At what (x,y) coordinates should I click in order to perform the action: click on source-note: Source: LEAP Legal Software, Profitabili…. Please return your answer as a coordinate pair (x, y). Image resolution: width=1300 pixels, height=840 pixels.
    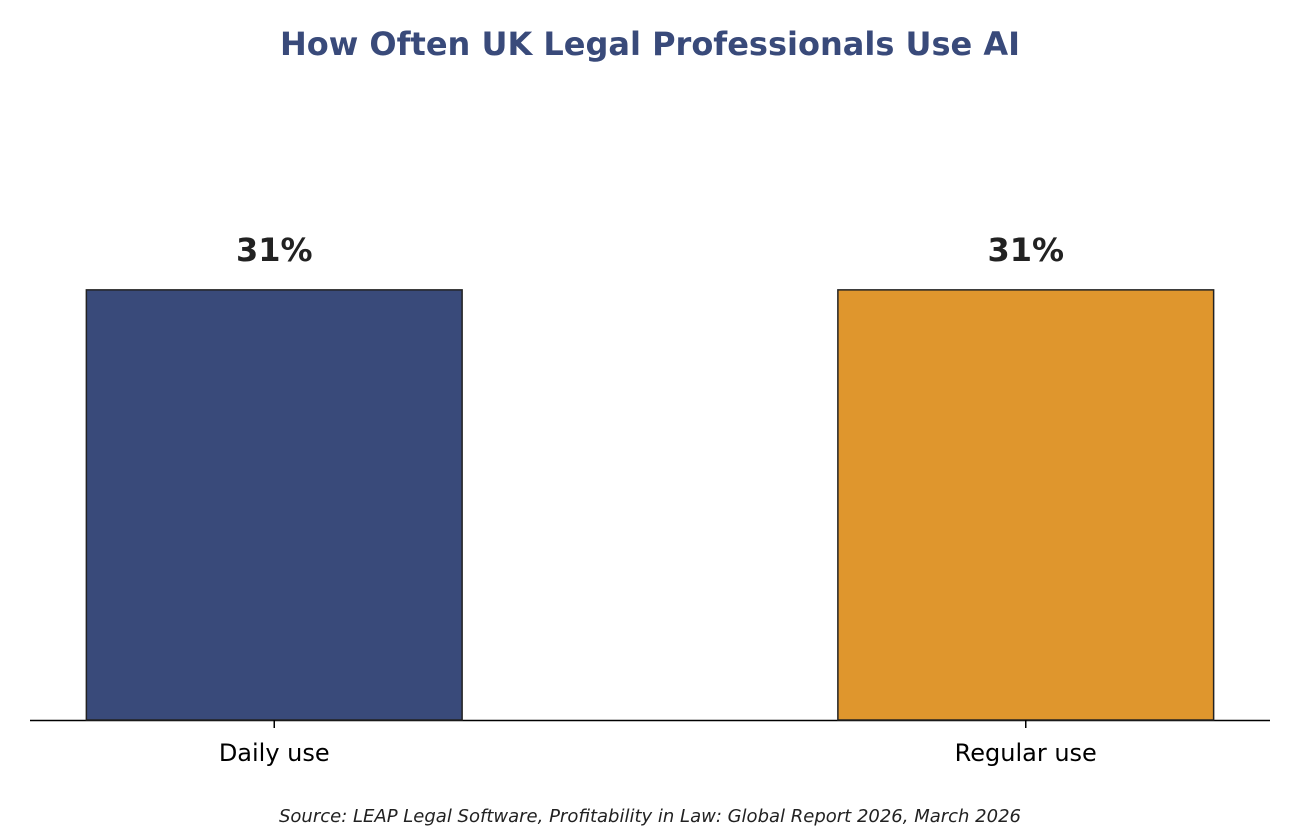
    Looking at the image, I should click on (650, 816).